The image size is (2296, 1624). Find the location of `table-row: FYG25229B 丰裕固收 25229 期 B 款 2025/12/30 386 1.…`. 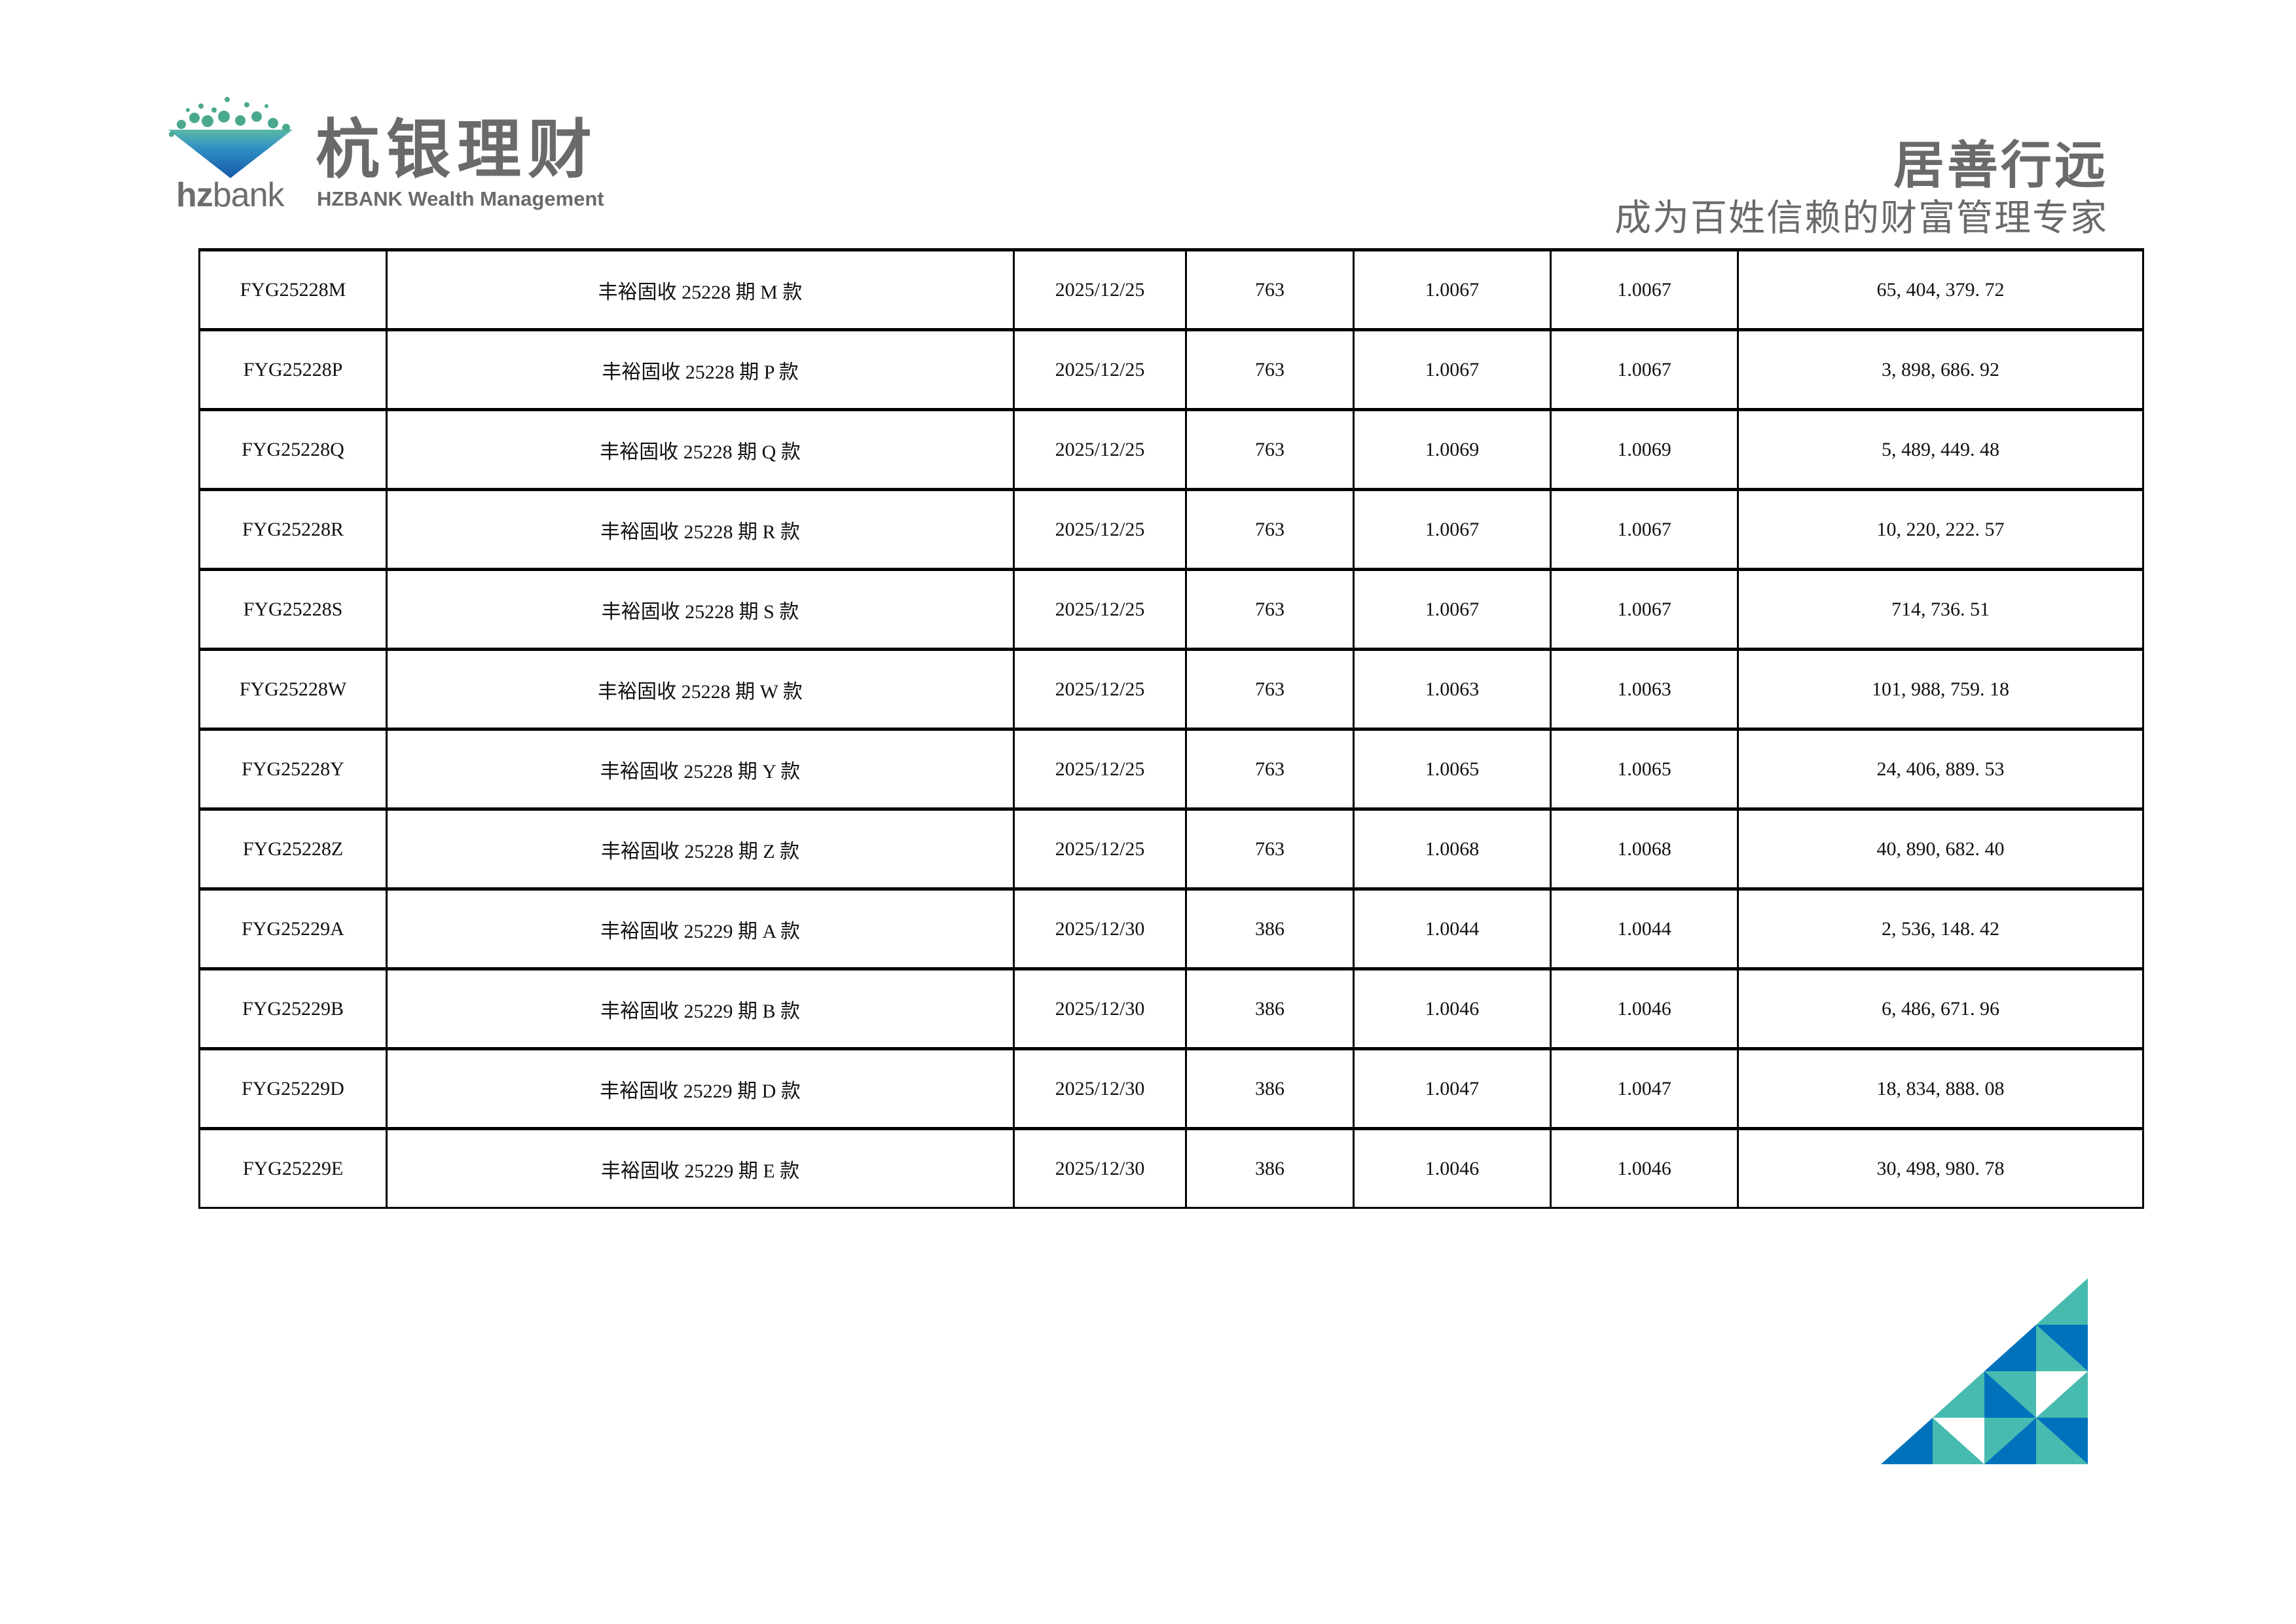

table-row: FYG25229B 丰裕固收 25229 期 B 款 2025/12/30 386 1.… is located at coordinates (1171, 1008).